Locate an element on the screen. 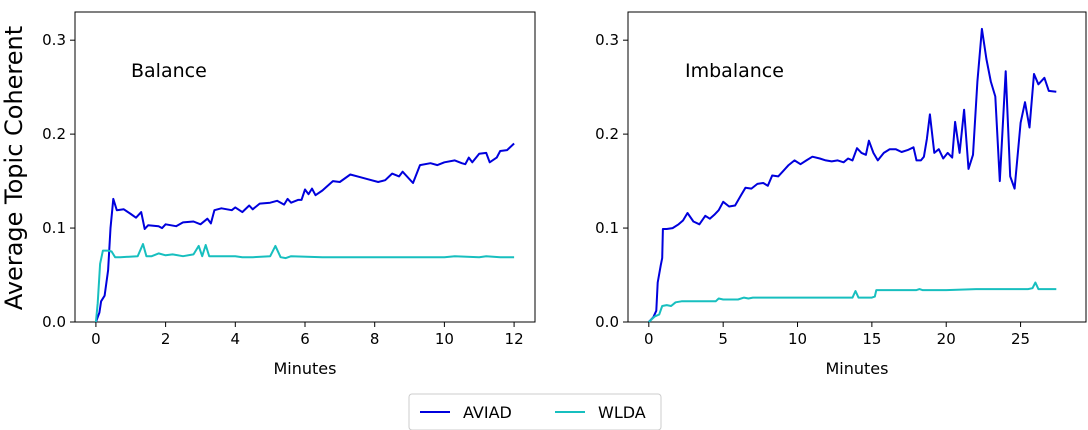  balance-x-axis-label: Minutes is located at coordinates (305, 368).